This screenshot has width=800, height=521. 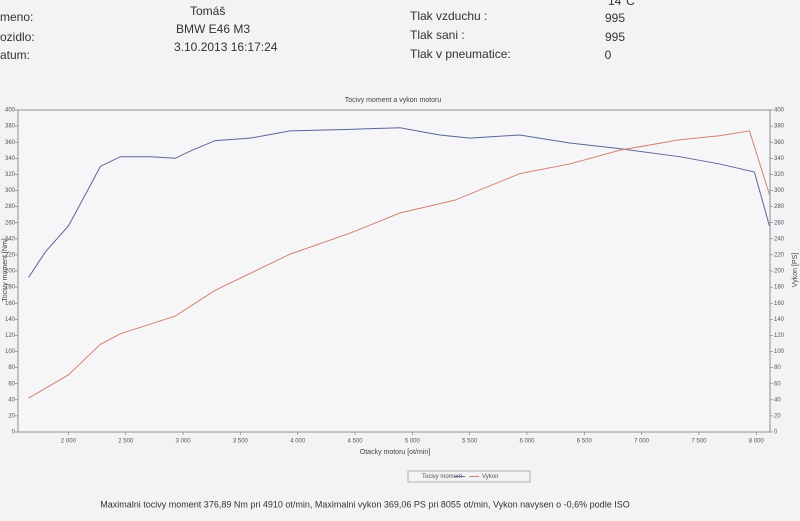 I want to click on y-tick-label: 360, so click(x=10, y=143).